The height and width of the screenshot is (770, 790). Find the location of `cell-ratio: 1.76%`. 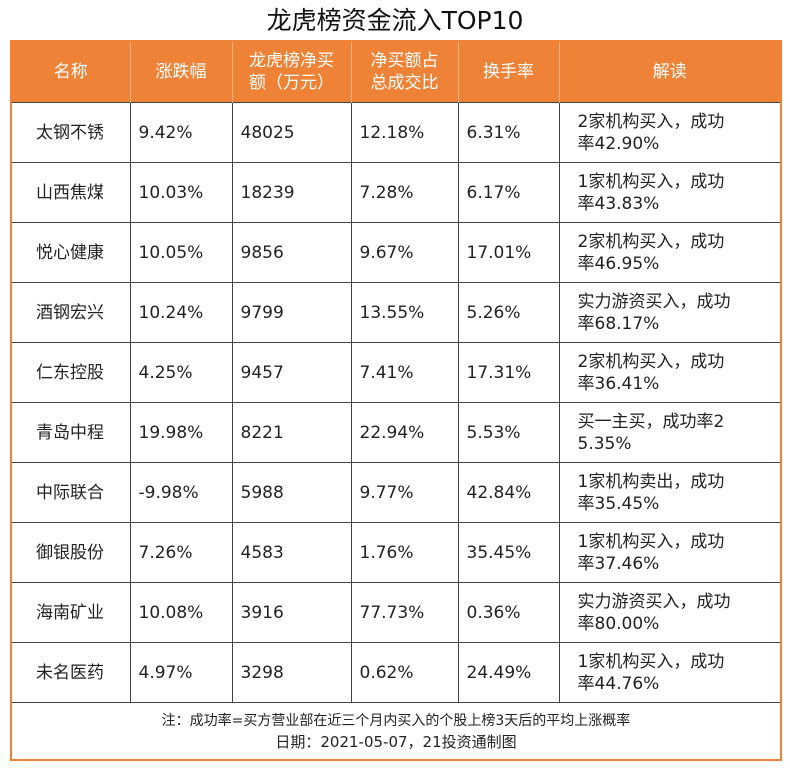

cell-ratio: 1.76% is located at coordinates (404, 552).